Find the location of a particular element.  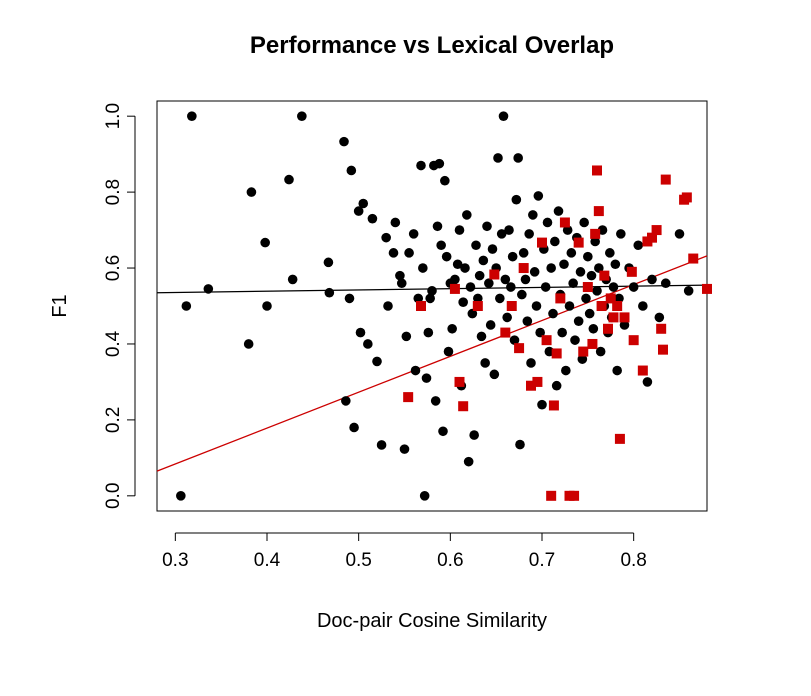

y-tick-label: 0.4 is located at coordinates (113, 343).